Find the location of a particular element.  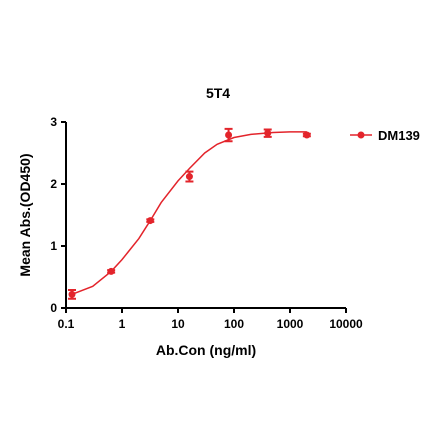

x-tick-label: 1000 is located at coordinates (290, 324).